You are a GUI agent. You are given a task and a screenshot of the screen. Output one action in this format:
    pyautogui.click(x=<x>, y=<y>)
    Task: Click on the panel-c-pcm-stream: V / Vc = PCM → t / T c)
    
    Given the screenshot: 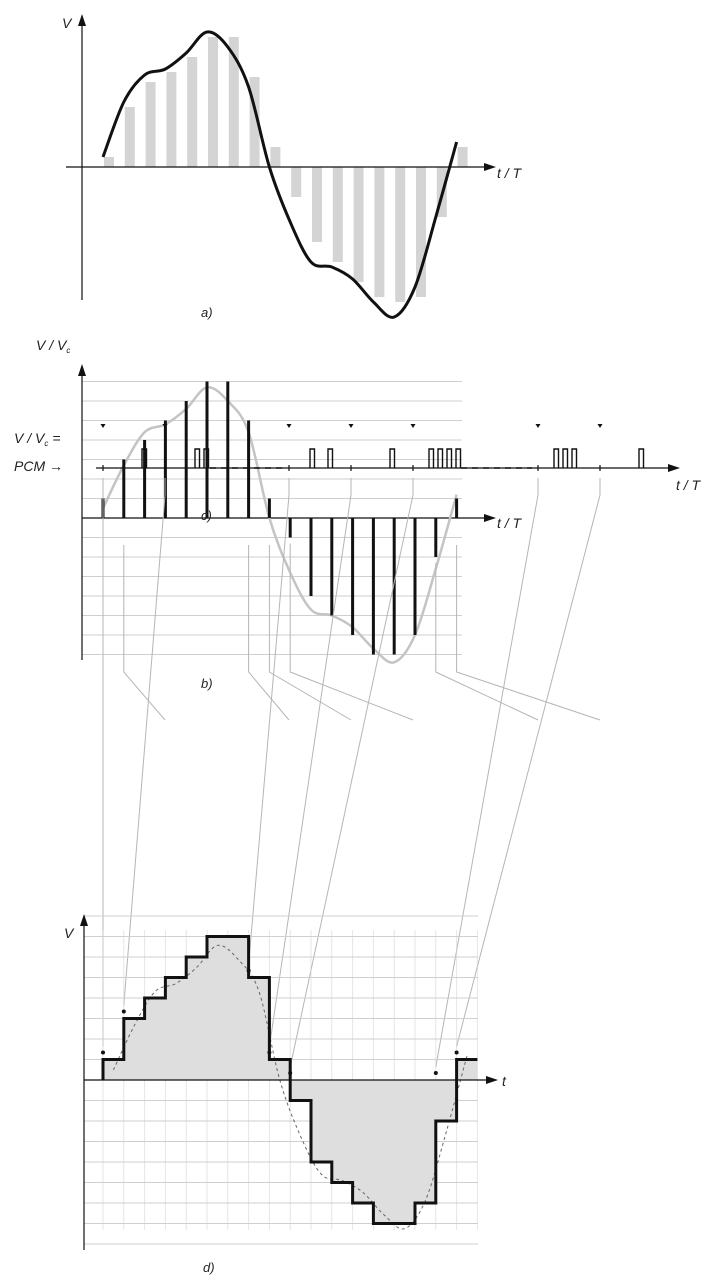 What is the action you would take?
    pyautogui.click(x=358, y=473)
    